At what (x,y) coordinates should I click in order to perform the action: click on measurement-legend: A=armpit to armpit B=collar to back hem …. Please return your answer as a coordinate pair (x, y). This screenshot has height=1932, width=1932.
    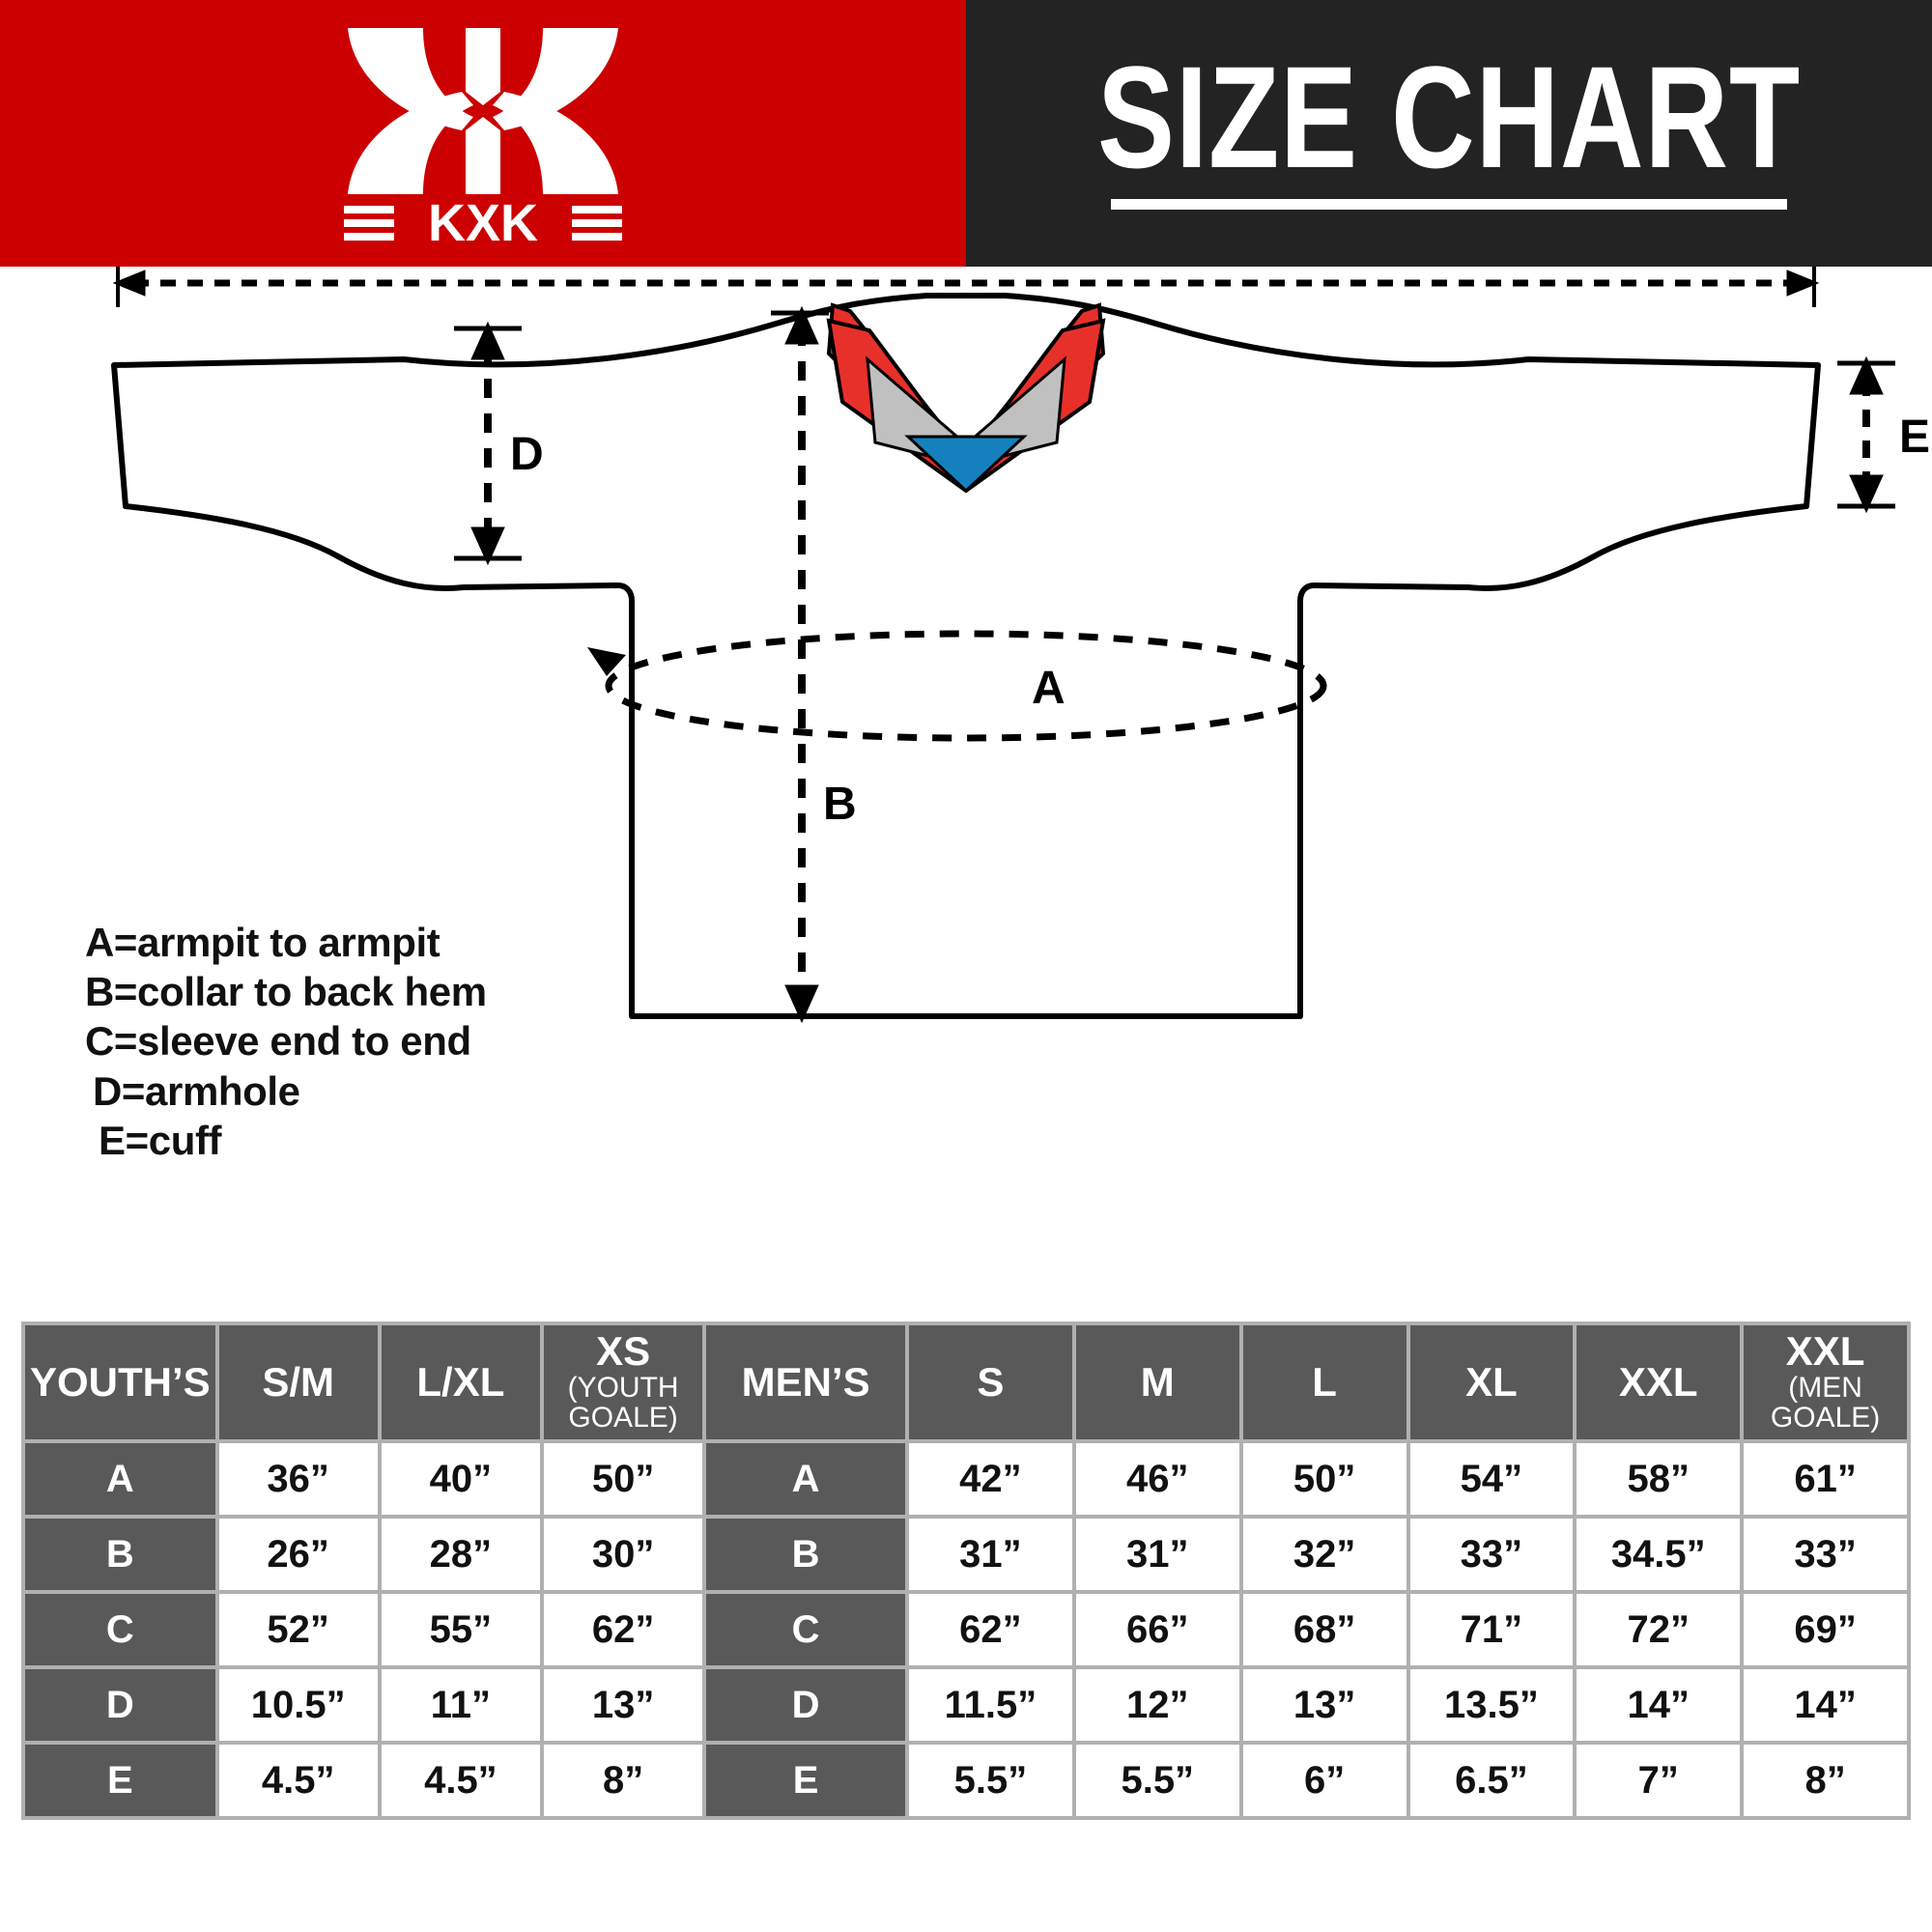
    Looking at the image, I should click on (336, 1041).